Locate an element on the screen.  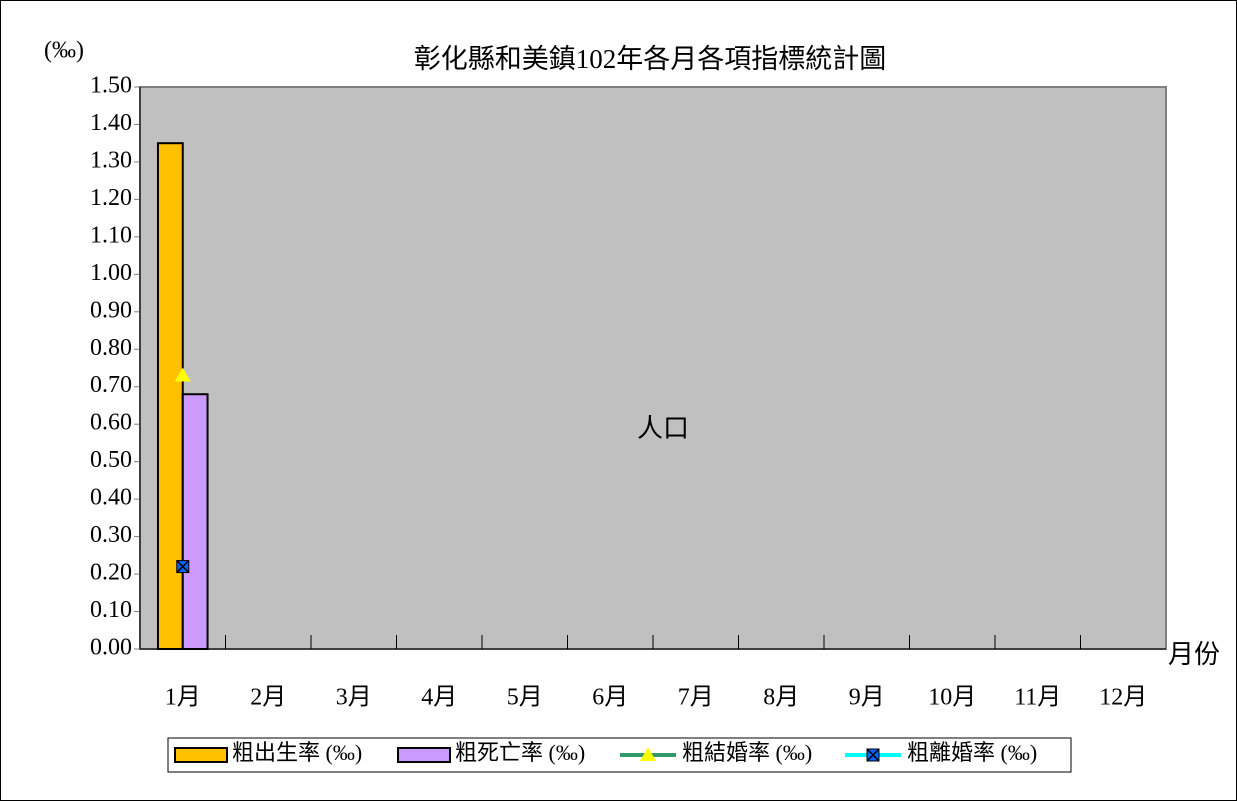
y-tick-label: 0.50 is located at coordinates (111, 460).